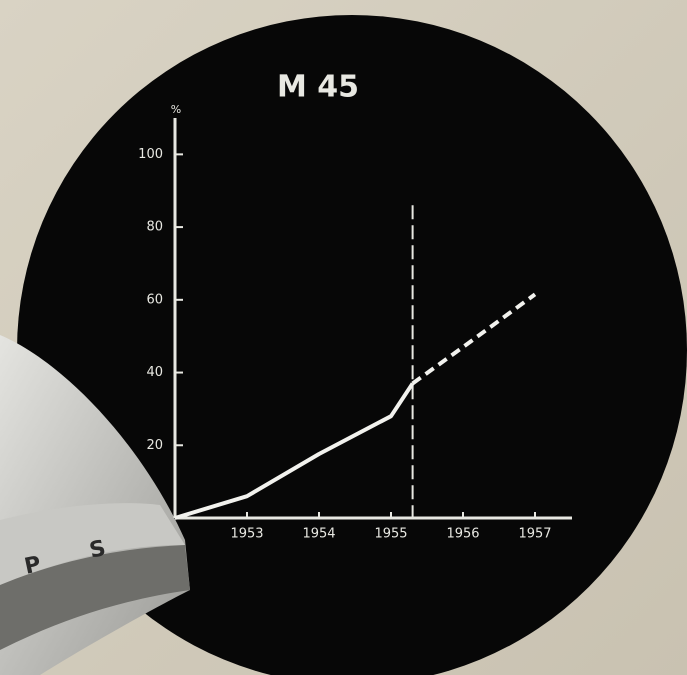 This screenshot has width=687, height=675. What do you see at coordinates (176, 109) in the screenshot?
I see `y-axis-label: %` at bounding box center [176, 109].